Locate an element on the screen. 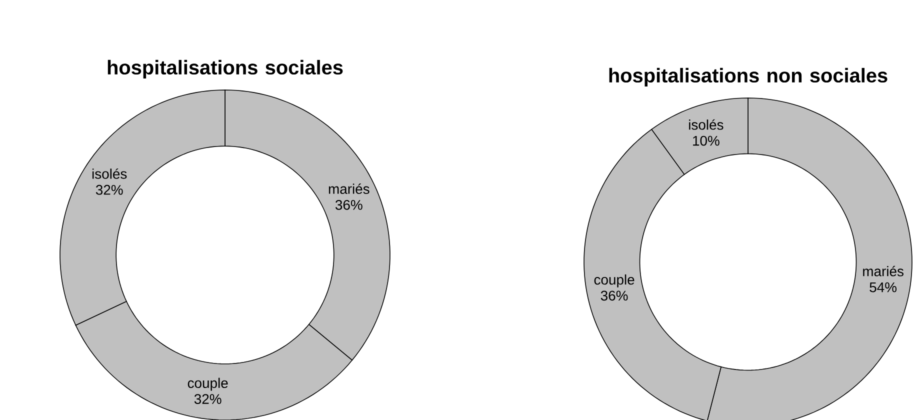 The width and height of the screenshot is (914, 420). data-label: 10% is located at coordinates (706, 141).